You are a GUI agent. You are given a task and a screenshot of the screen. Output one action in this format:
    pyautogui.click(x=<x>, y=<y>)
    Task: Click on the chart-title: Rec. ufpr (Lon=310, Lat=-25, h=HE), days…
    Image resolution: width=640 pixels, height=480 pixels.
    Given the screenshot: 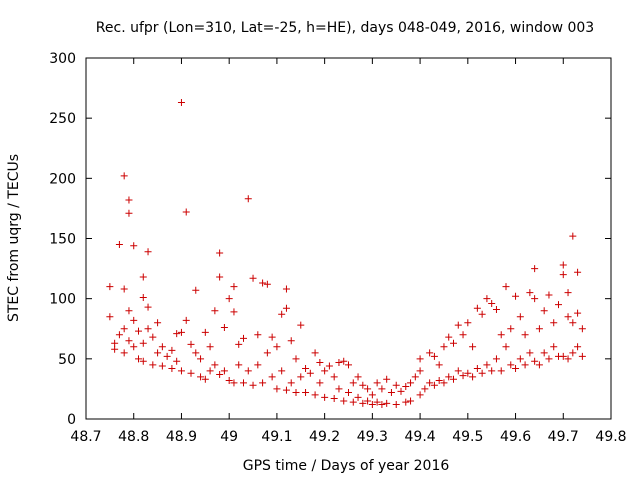 What is the action you would take?
    pyautogui.click(x=345, y=28)
    